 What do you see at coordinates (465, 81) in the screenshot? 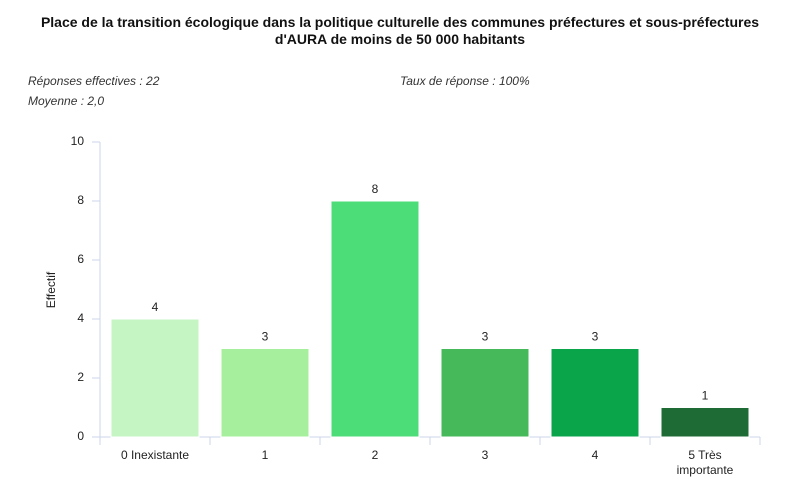
I see `annotation: Taux de réponse : 100%` at bounding box center [465, 81].